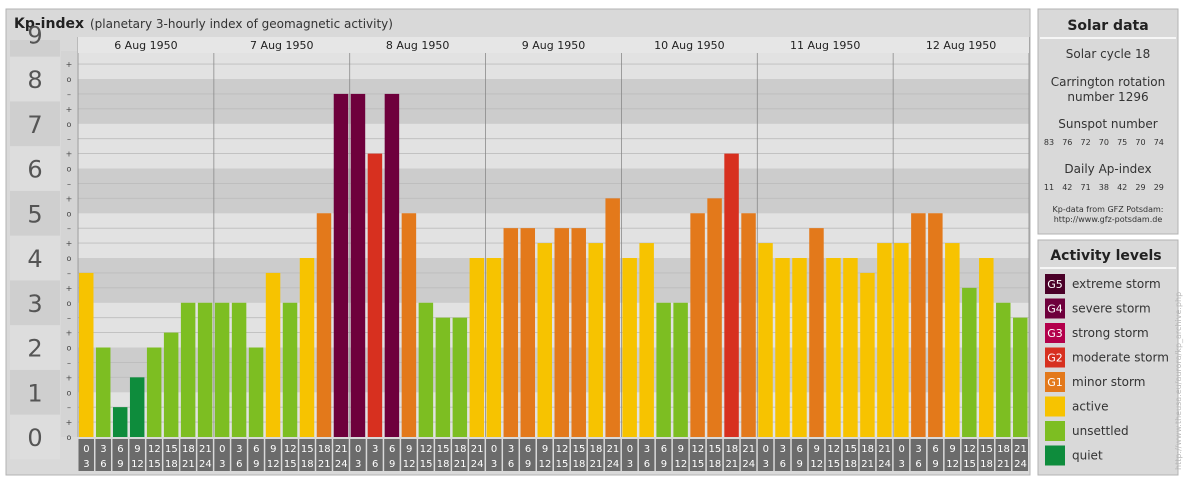 The width and height of the screenshot is (1184, 480). I want to click on time-slot-end: 12, so click(409, 464).